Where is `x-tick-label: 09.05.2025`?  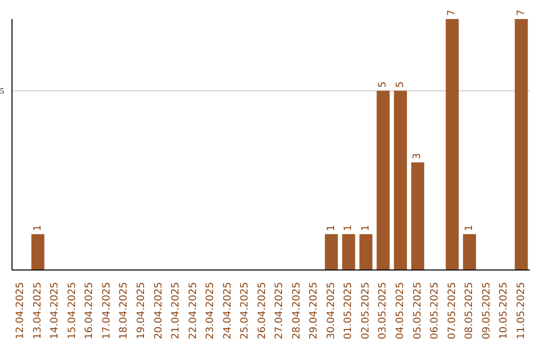 x-tick-label: 09.05.2025 is located at coordinates (486, 311).